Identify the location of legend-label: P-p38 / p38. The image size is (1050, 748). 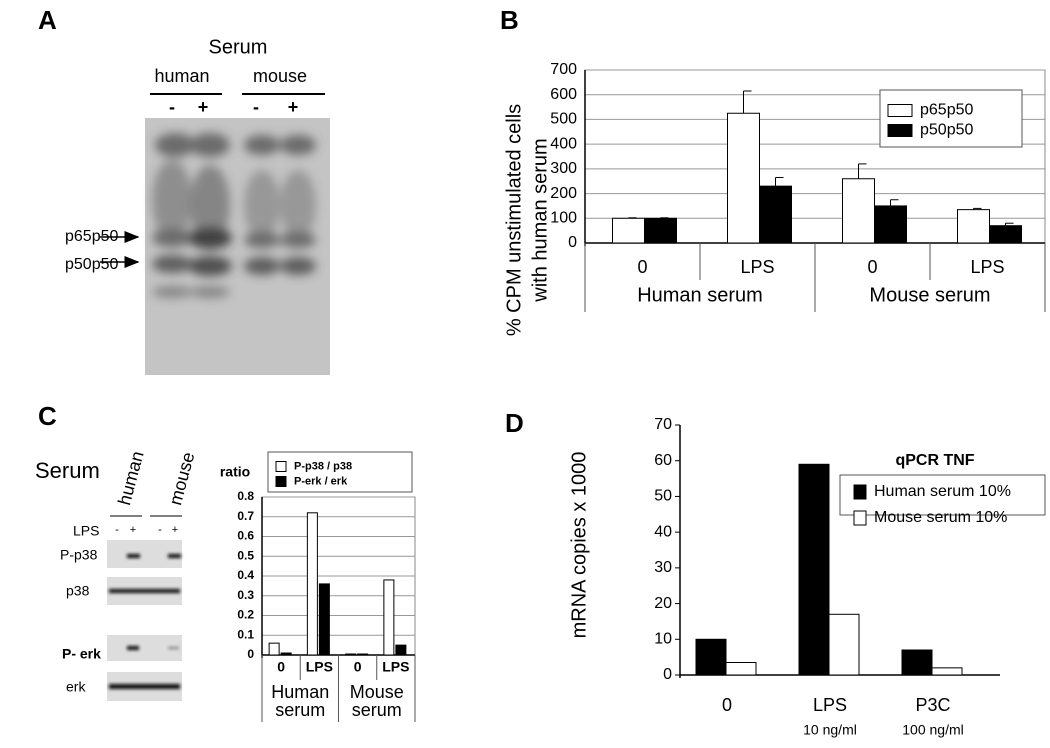
(323, 466).